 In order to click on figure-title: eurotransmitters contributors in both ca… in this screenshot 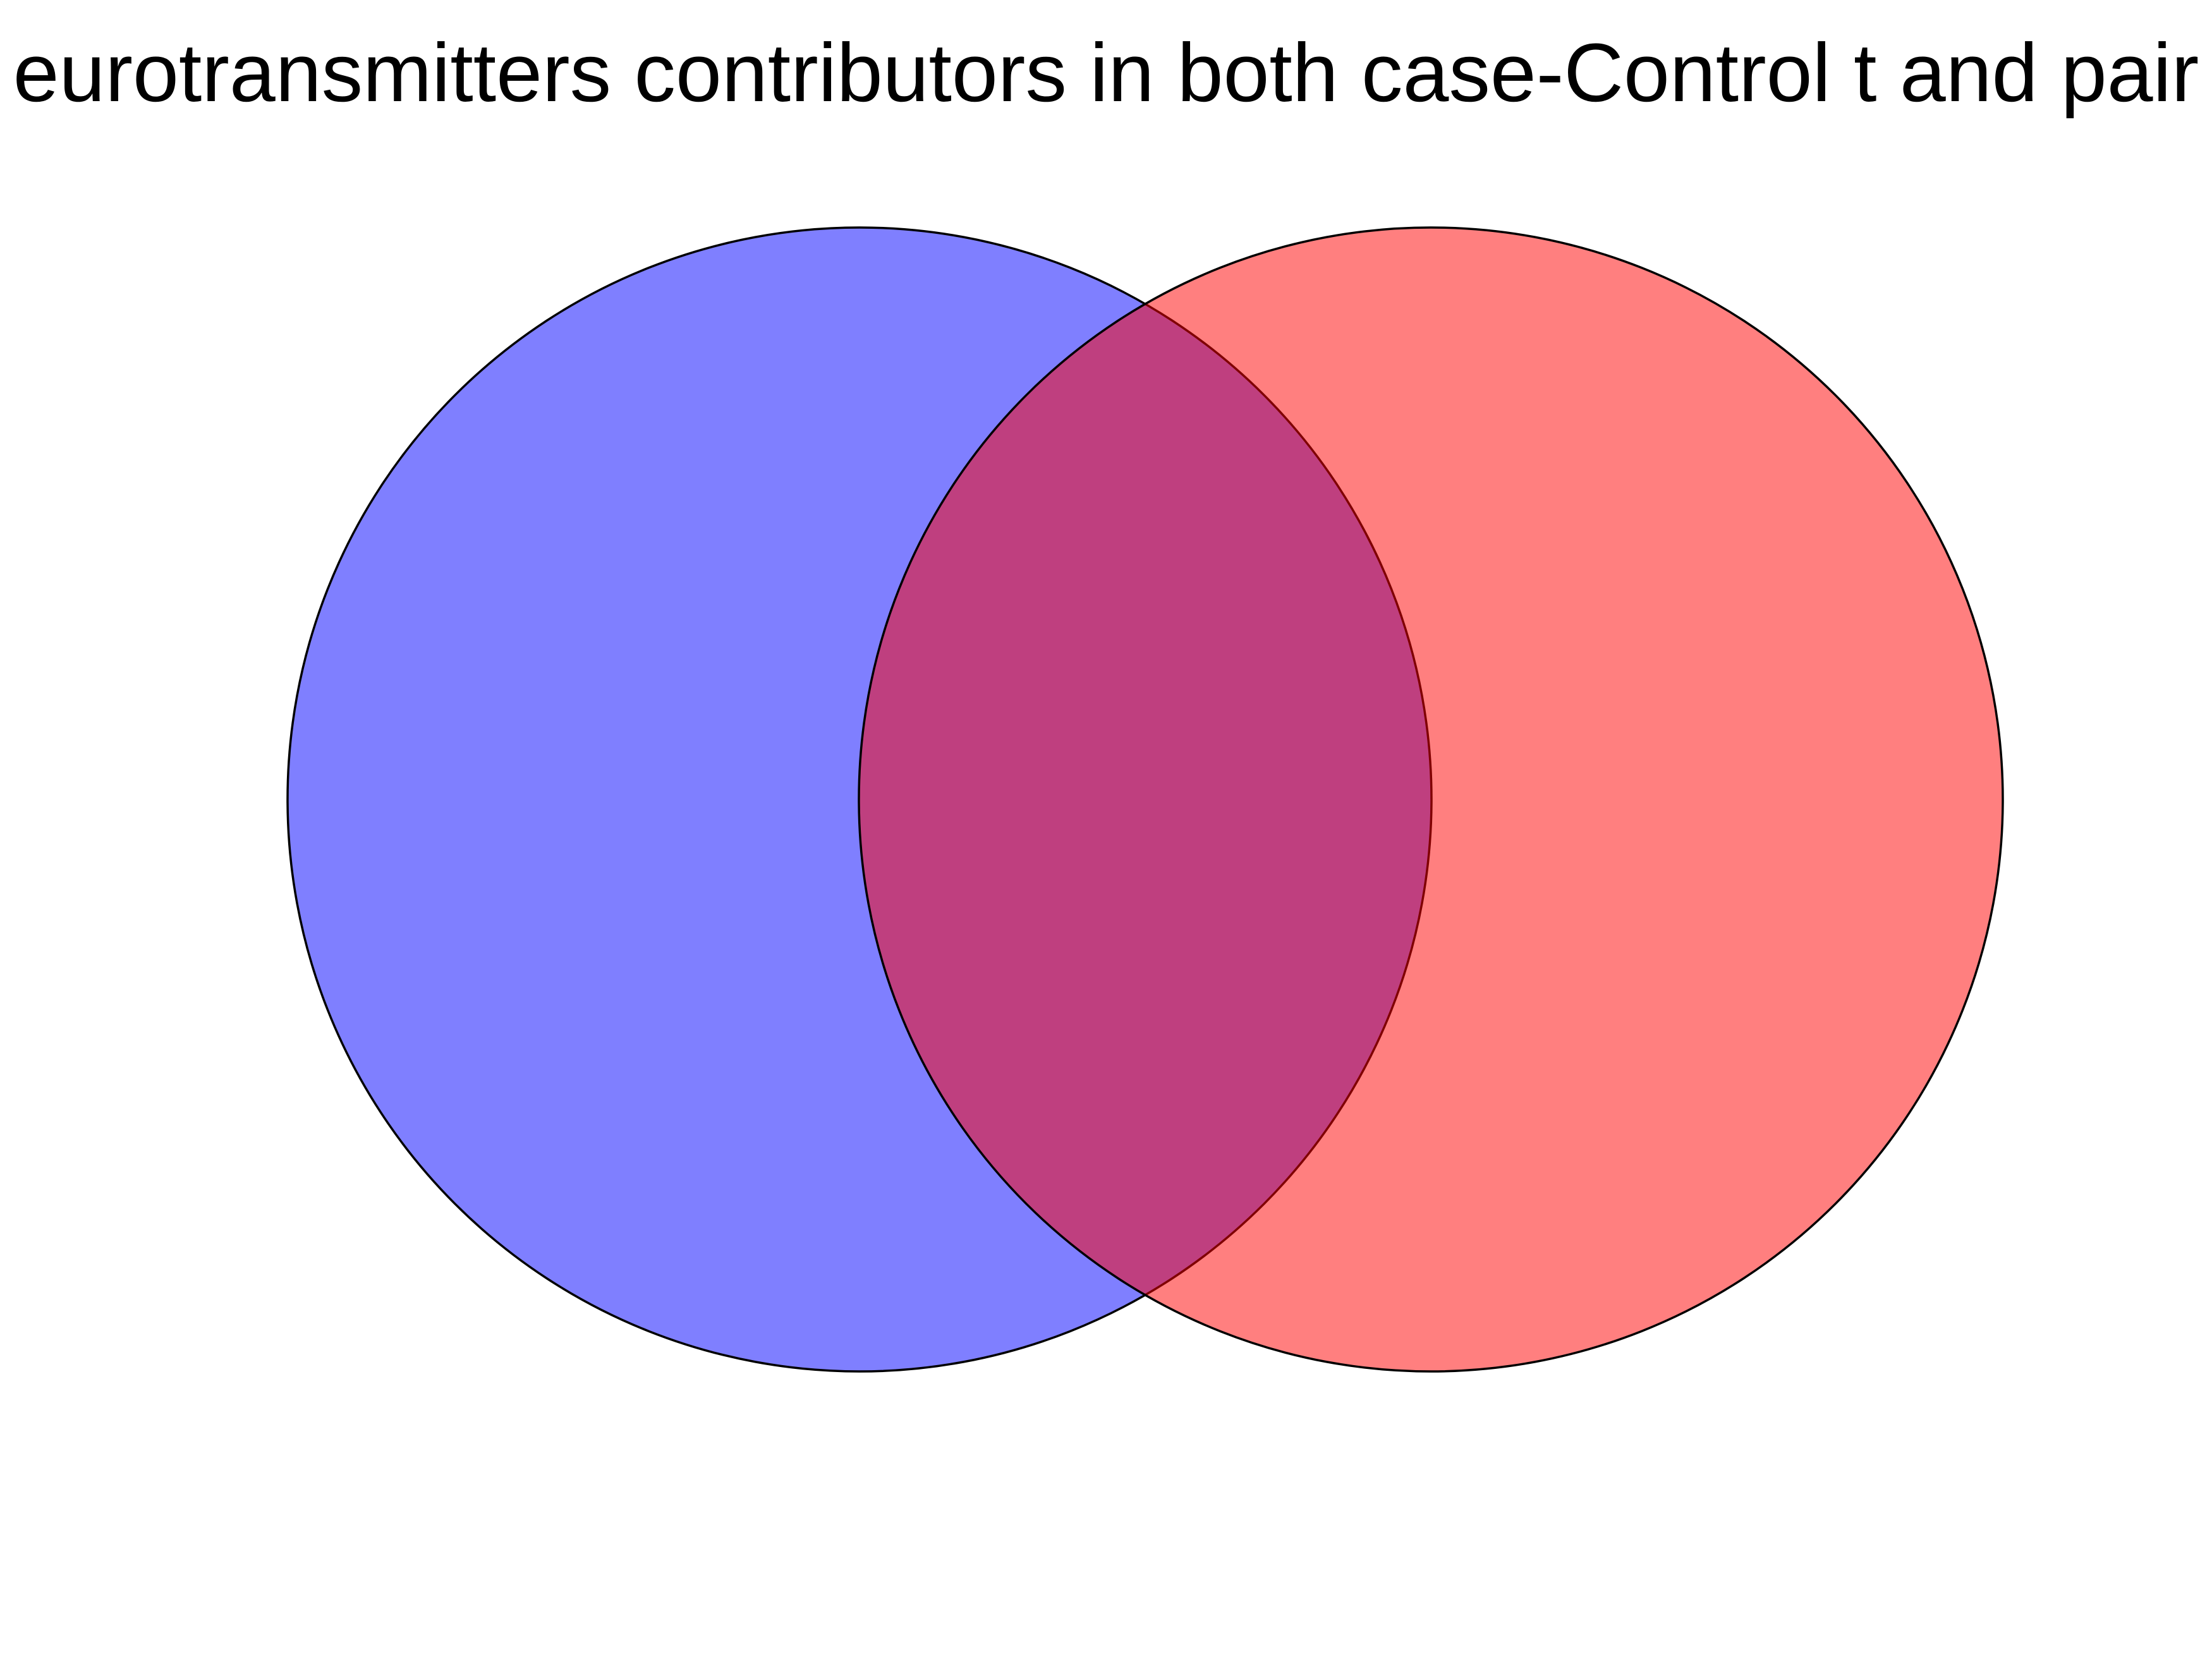, I will do `click(1106, 72)`.